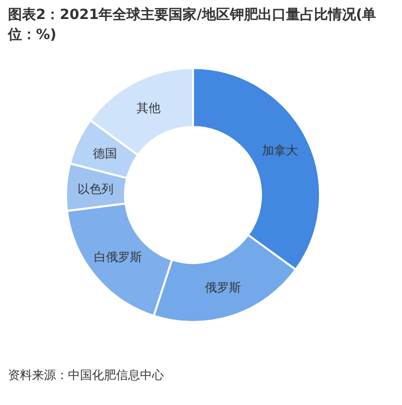  What do you see at coordinates (223, 287) in the screenshot?
I see `slice-label: 俄罗斯` at bounding box center [223, 287].